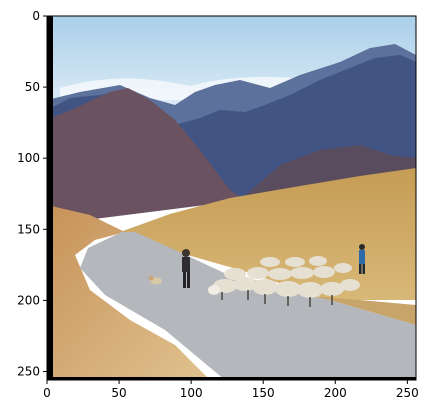 Image resolution: width=431 pixels, height=418 pixels. I want to click on bottom-dark-strip, so click(231, 378).